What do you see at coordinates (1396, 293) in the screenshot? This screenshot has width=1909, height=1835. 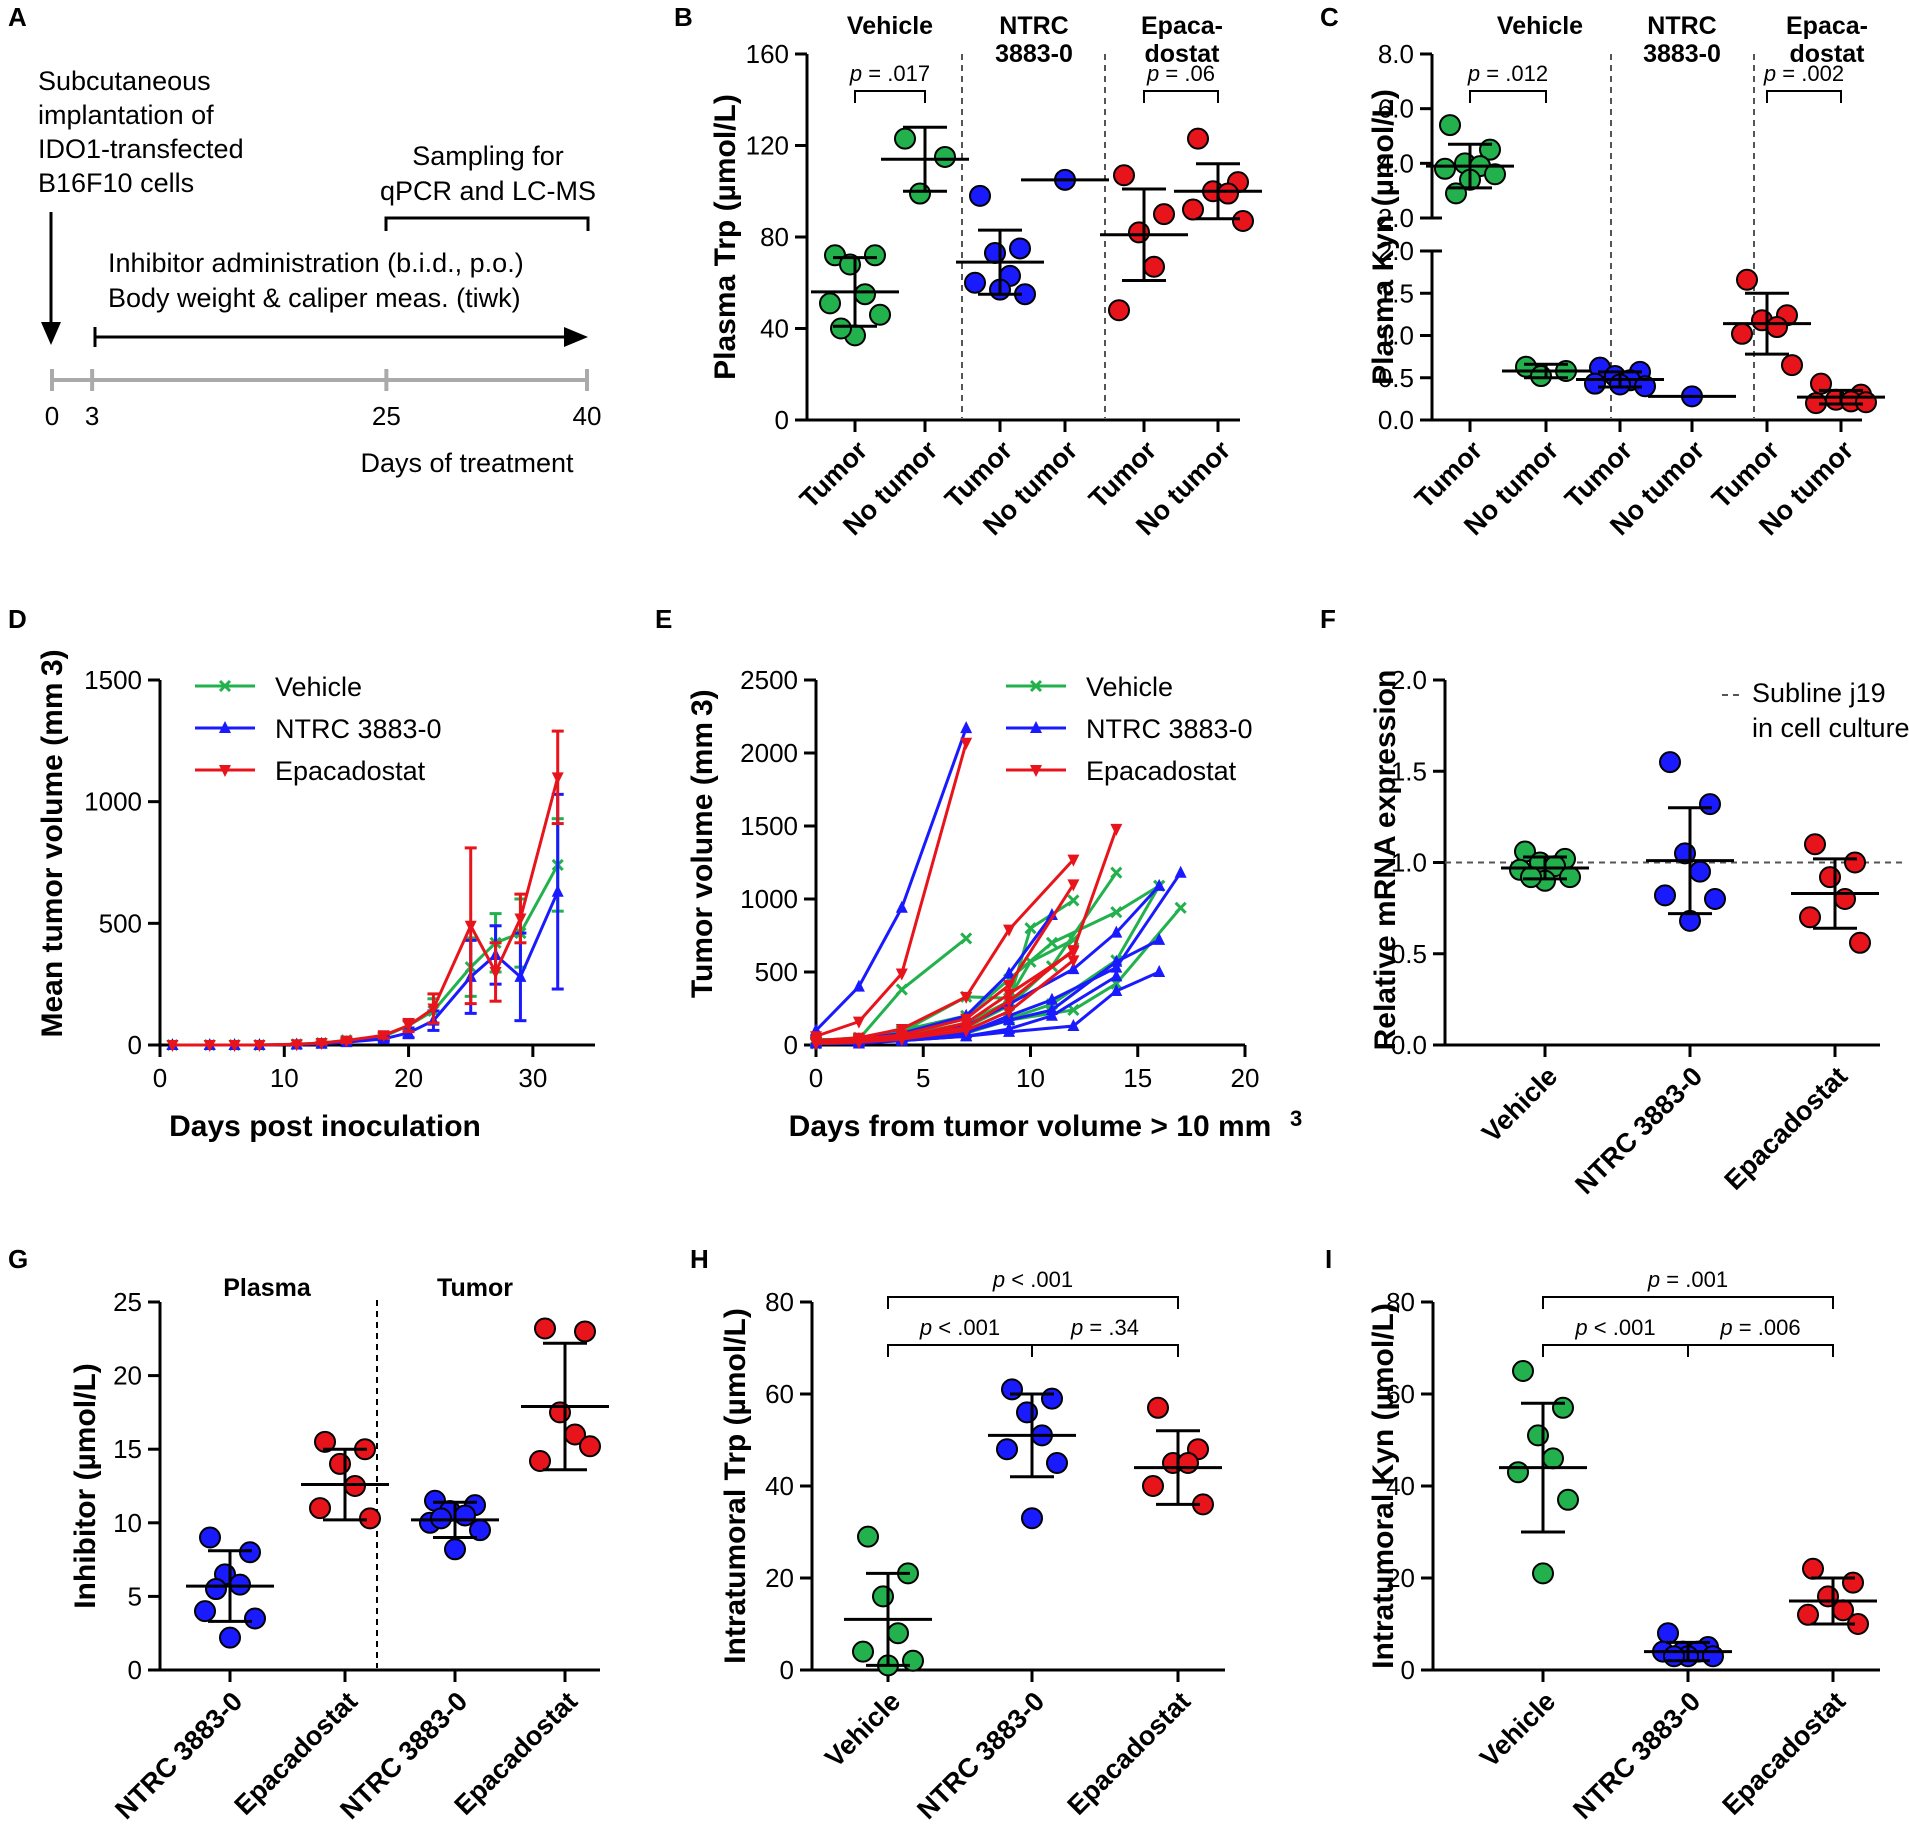 I see `y-tick-label: 1.5` at bounding box center [1396, 293].